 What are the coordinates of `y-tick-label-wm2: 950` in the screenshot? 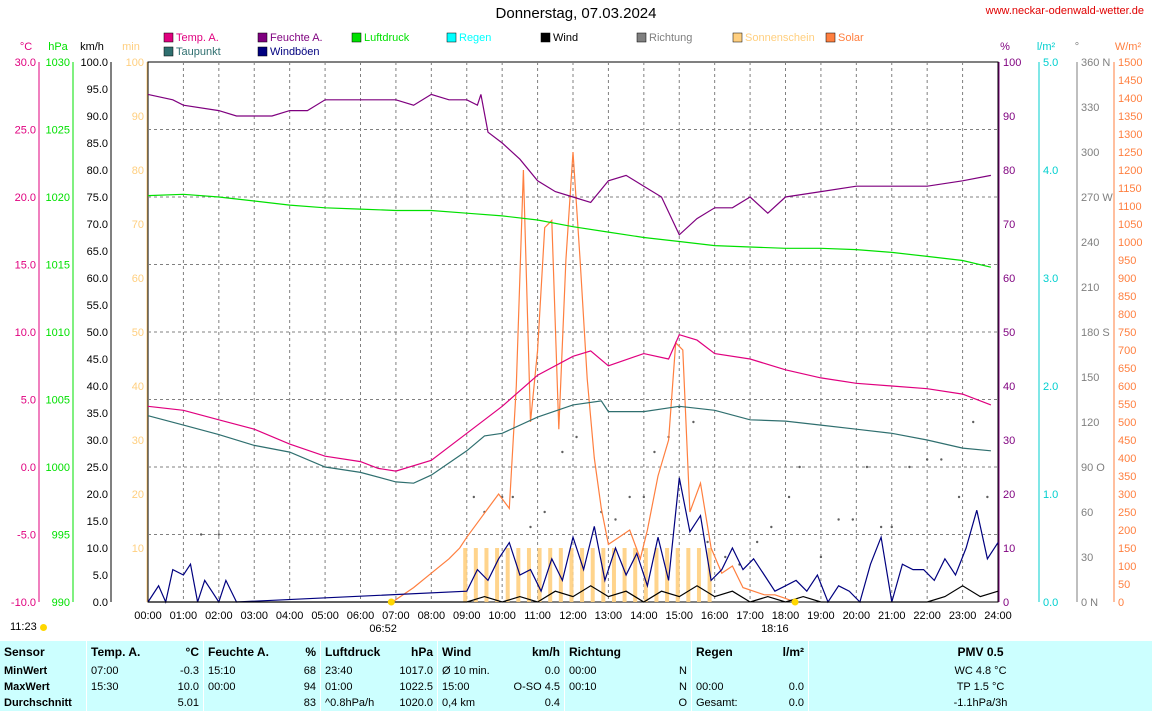 It's located at (1127, 261).